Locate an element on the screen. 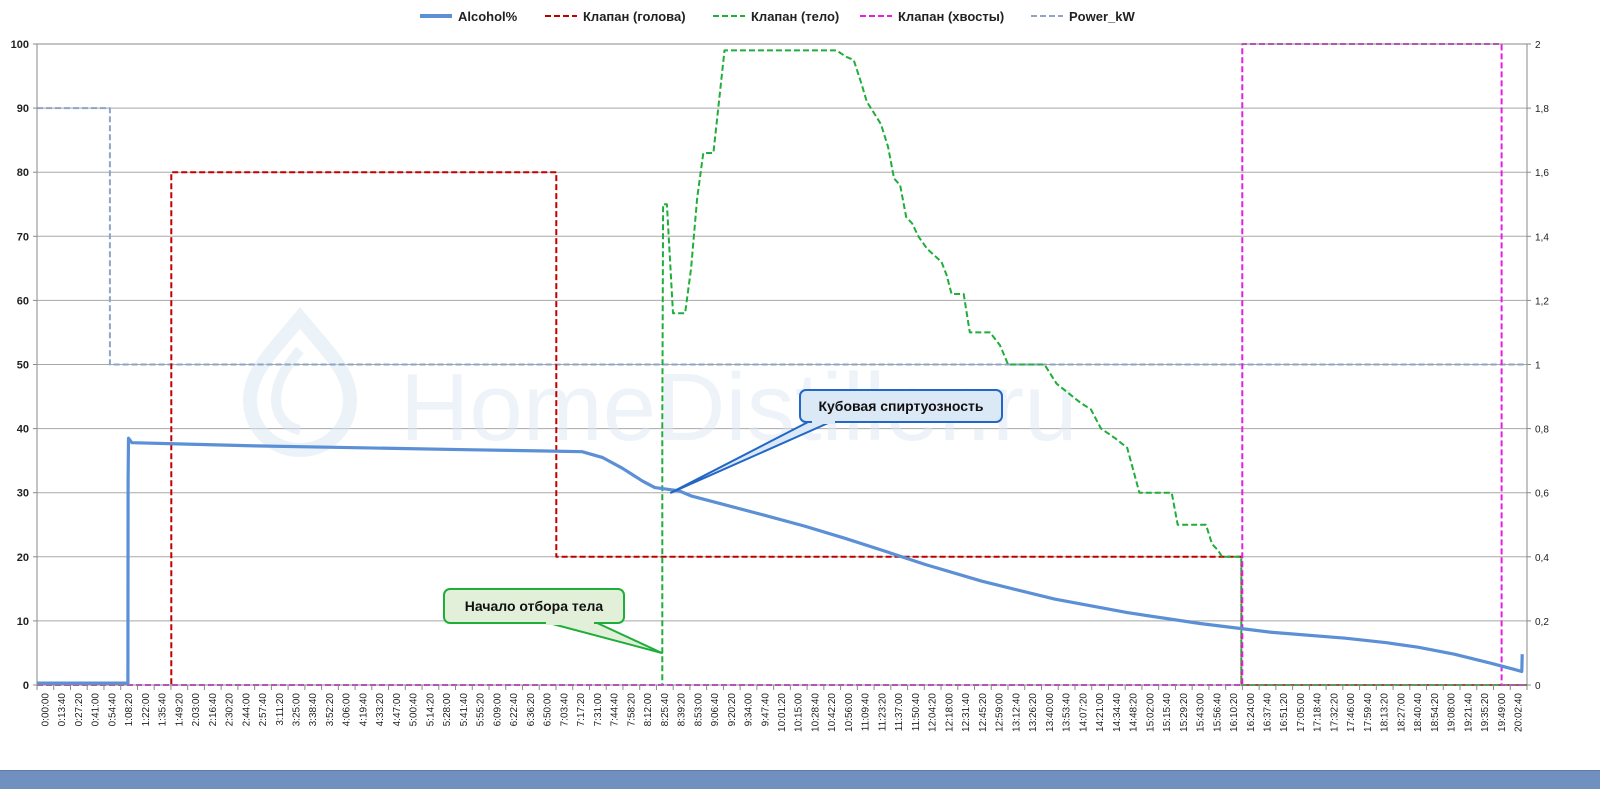 Image resolution: width=1600 pixels, height=793 pixels. x-tick-label: 13:40:00 is located at coordinates (1050, 712).